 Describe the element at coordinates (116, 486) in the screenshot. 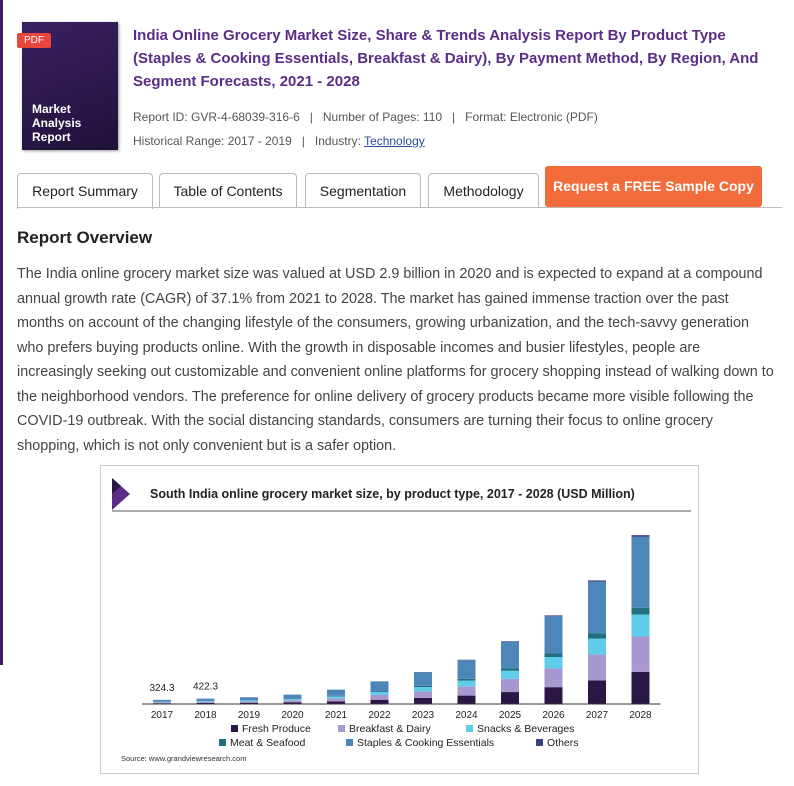

I see `logo` at that location.